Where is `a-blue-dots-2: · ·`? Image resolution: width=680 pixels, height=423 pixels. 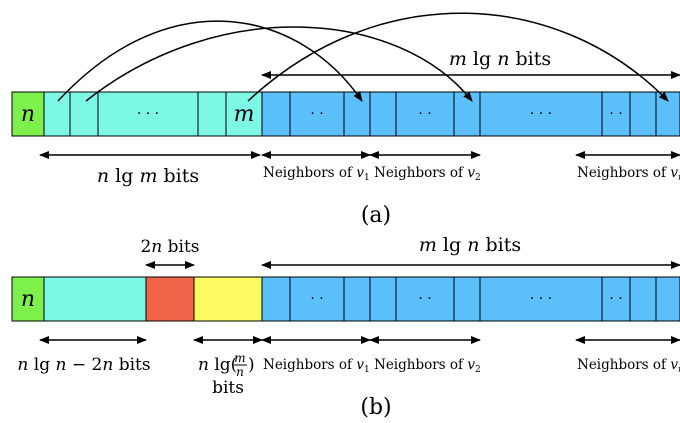 a-blue-dots-2: · · is located at coordinates (424, 114).